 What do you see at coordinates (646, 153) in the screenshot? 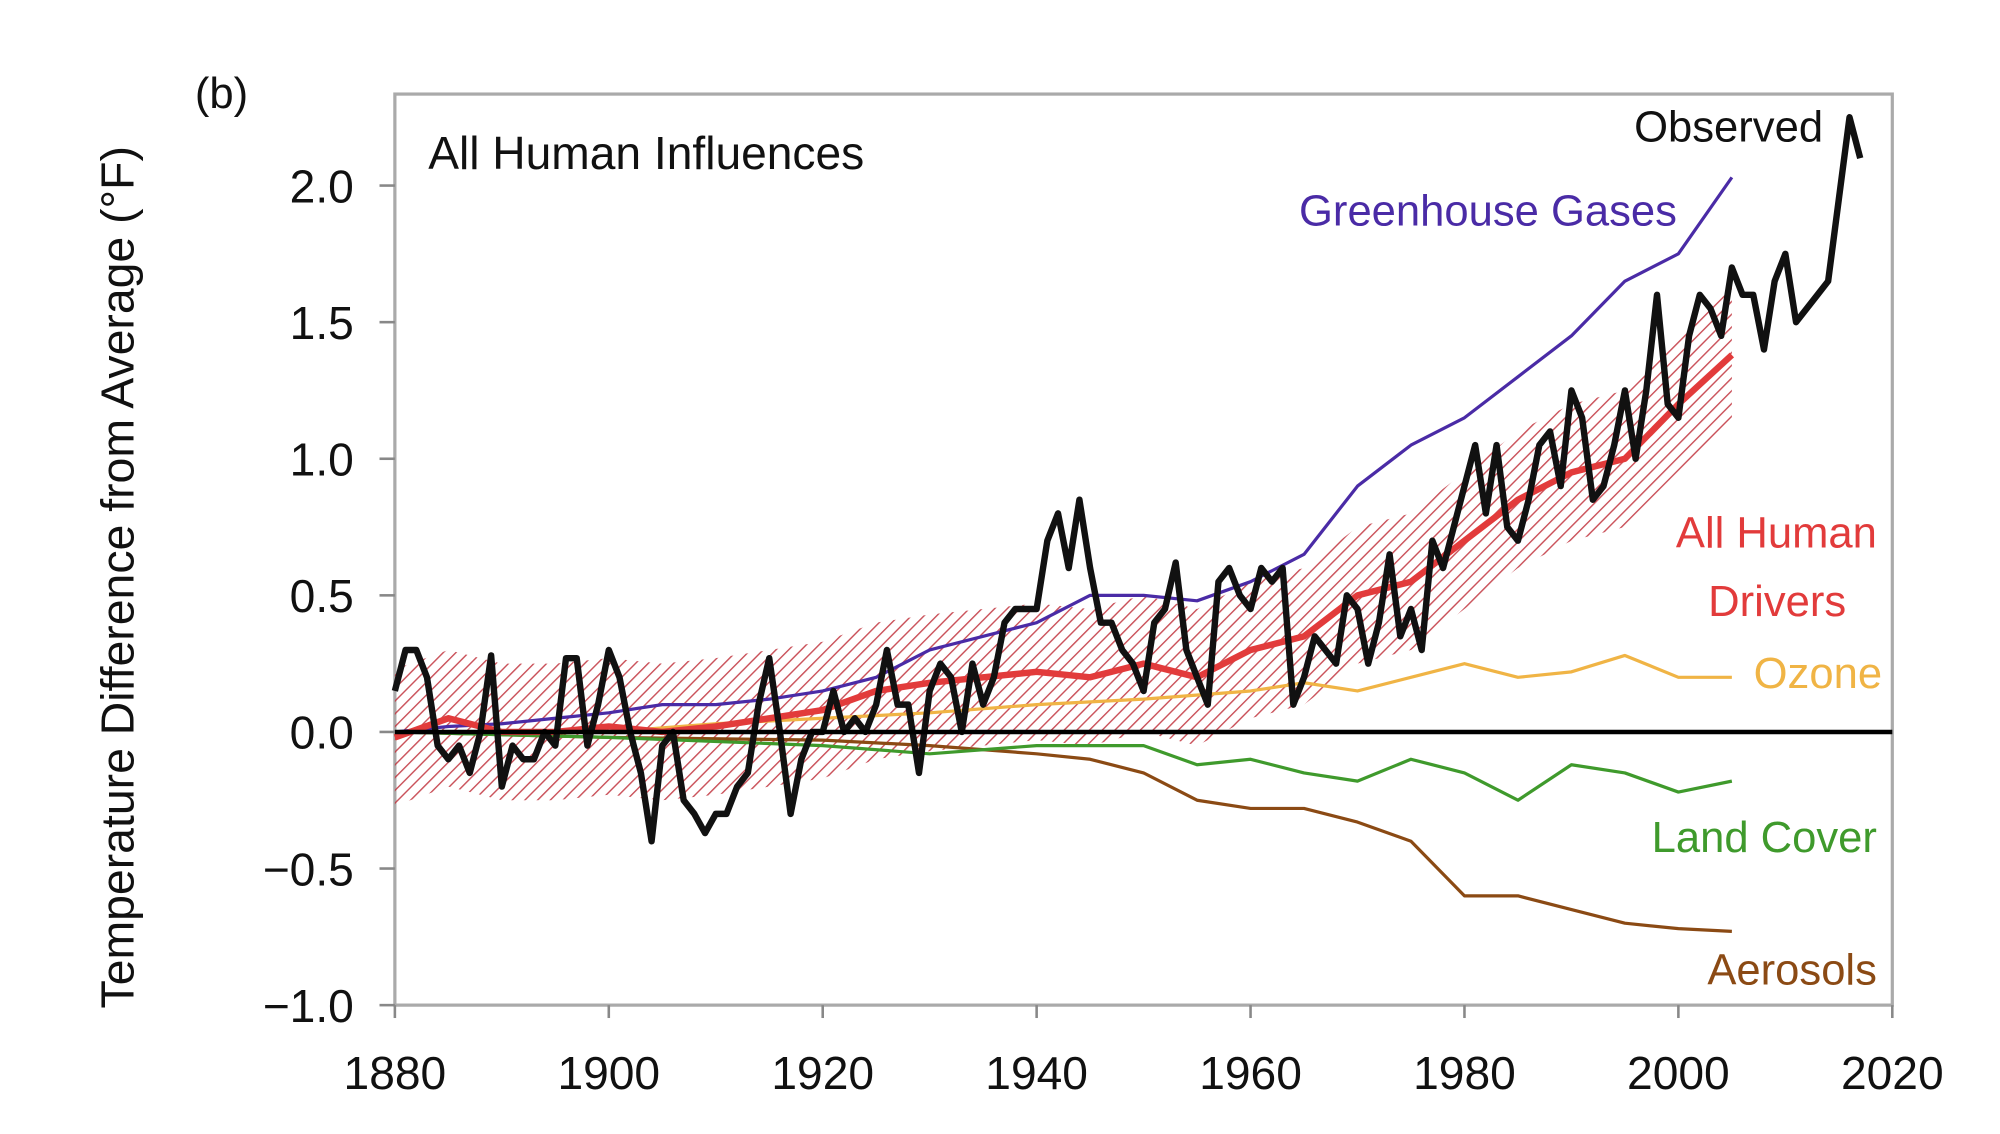
I see `chart-title: All Human Influences` at bounding box center [646, 153].